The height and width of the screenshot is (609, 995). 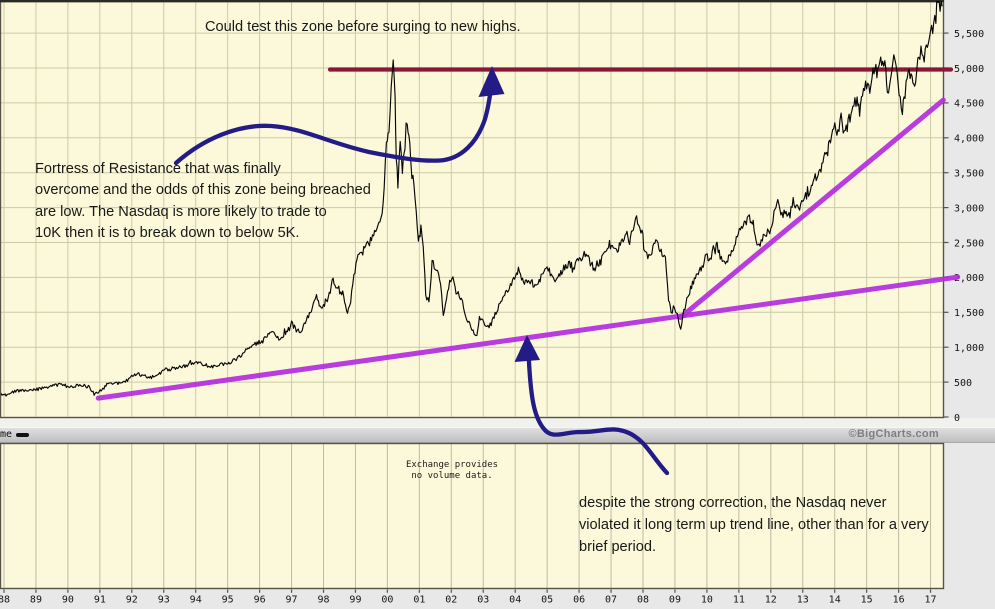 I want to click on bigcharts-watermark: ©BigCharts.com, so click(x=893, y=434).